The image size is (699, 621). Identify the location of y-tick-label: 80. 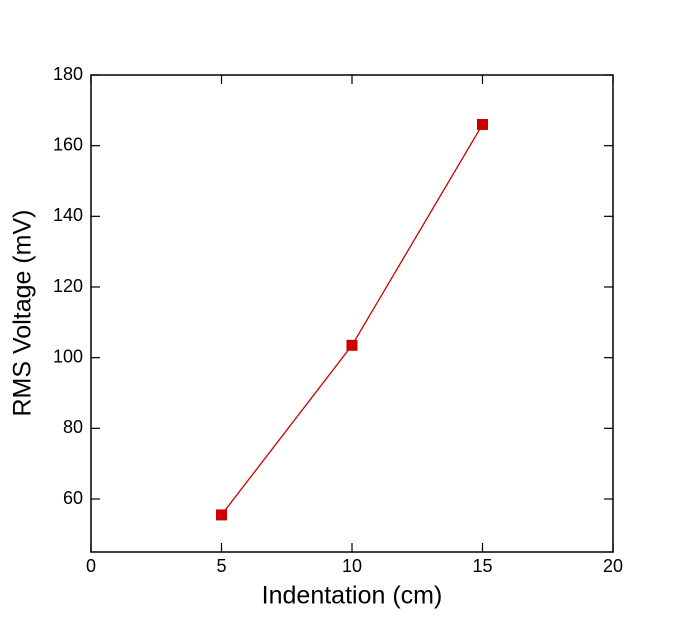
(73, 427).